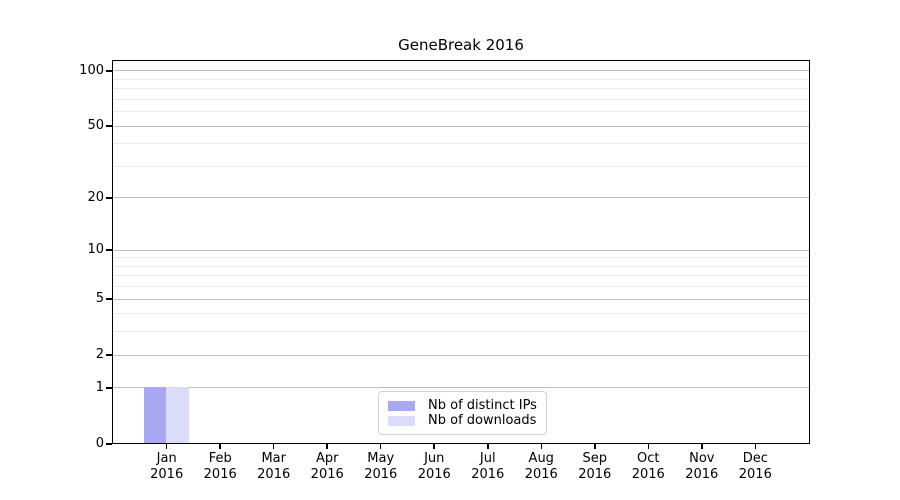 The image size is (900, 500). Describe the element at coordinates (95, 126) in the screenshot. I see `y-axis-tick-label: 50` at that location.